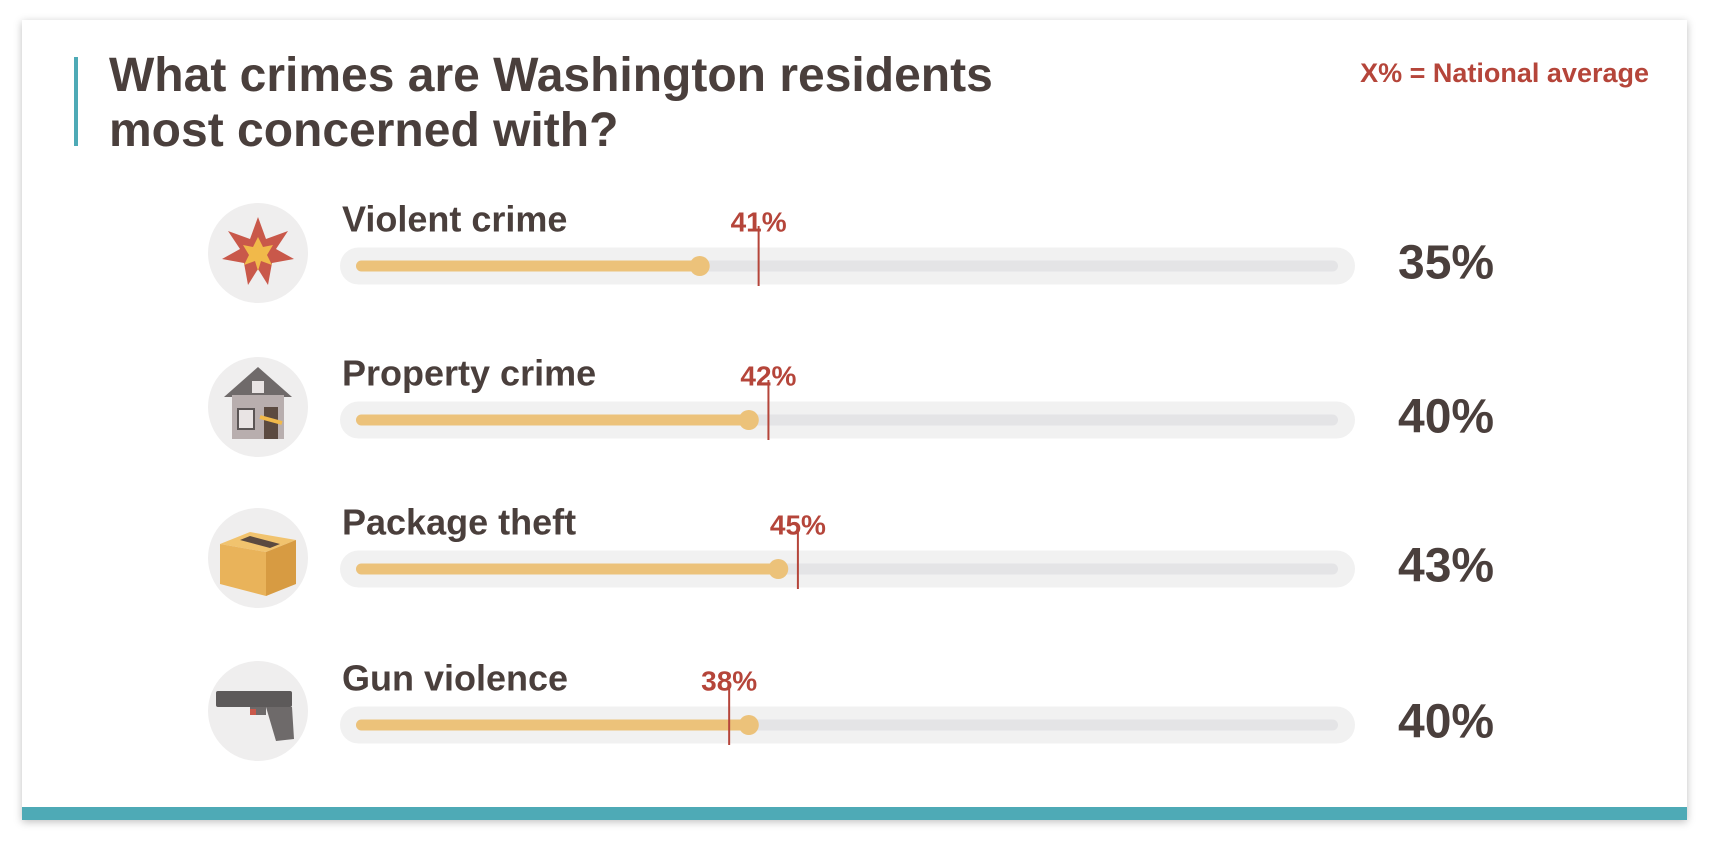 This screenshot has height=846, width=1709. What do you see at coordinates (76, 101) in the screenshot?
I see `title-accent` at bounding box center [76, 101].